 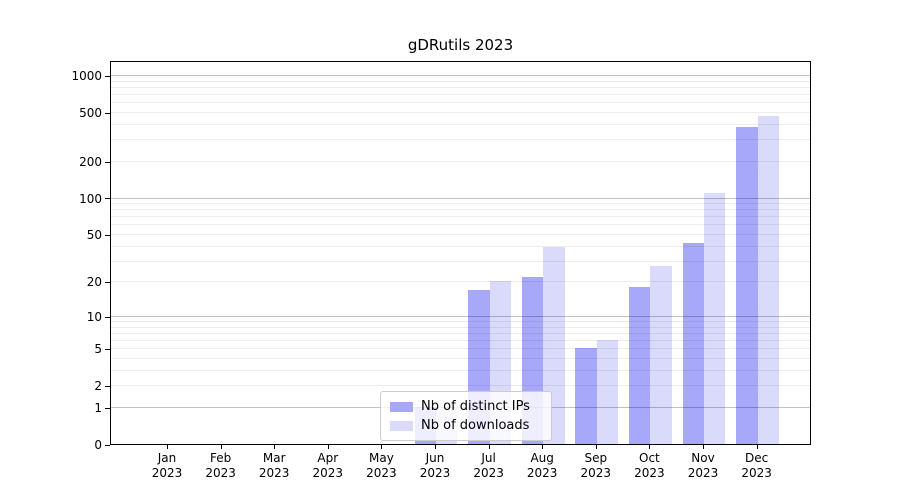 I want to click on y-tick-label: 2, so click(x=98, y=386).